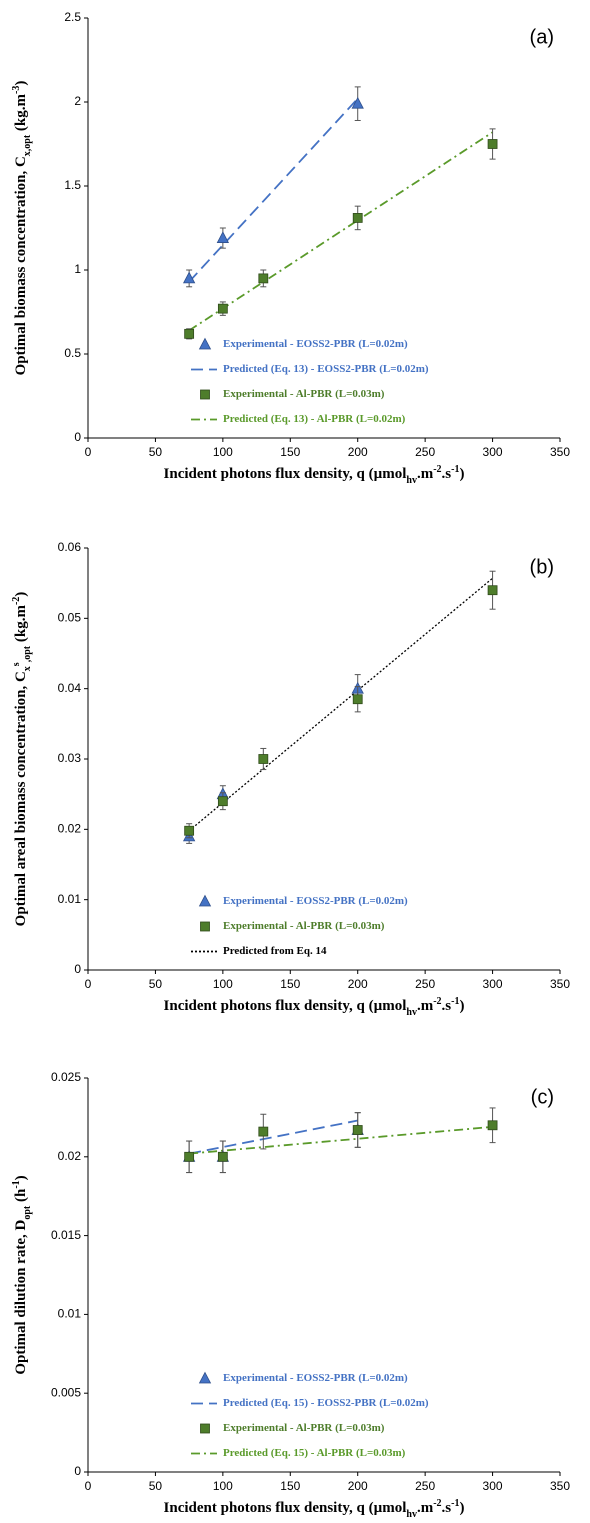  Describe the element at coordinates (27, 1212) in the screenshot. I see `y-axis-label-part: opt` at that location.